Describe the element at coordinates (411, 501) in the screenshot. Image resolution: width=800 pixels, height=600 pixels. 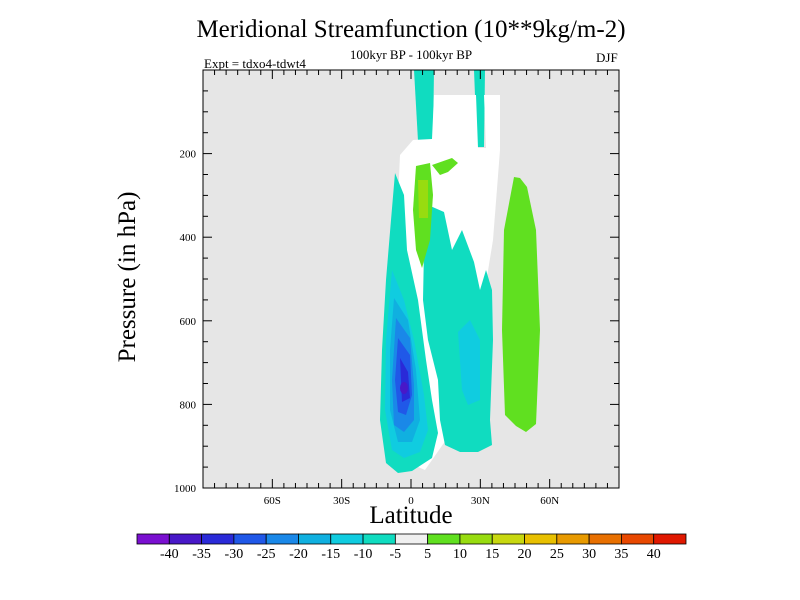
I see `x-tick-label: 0` at that location.